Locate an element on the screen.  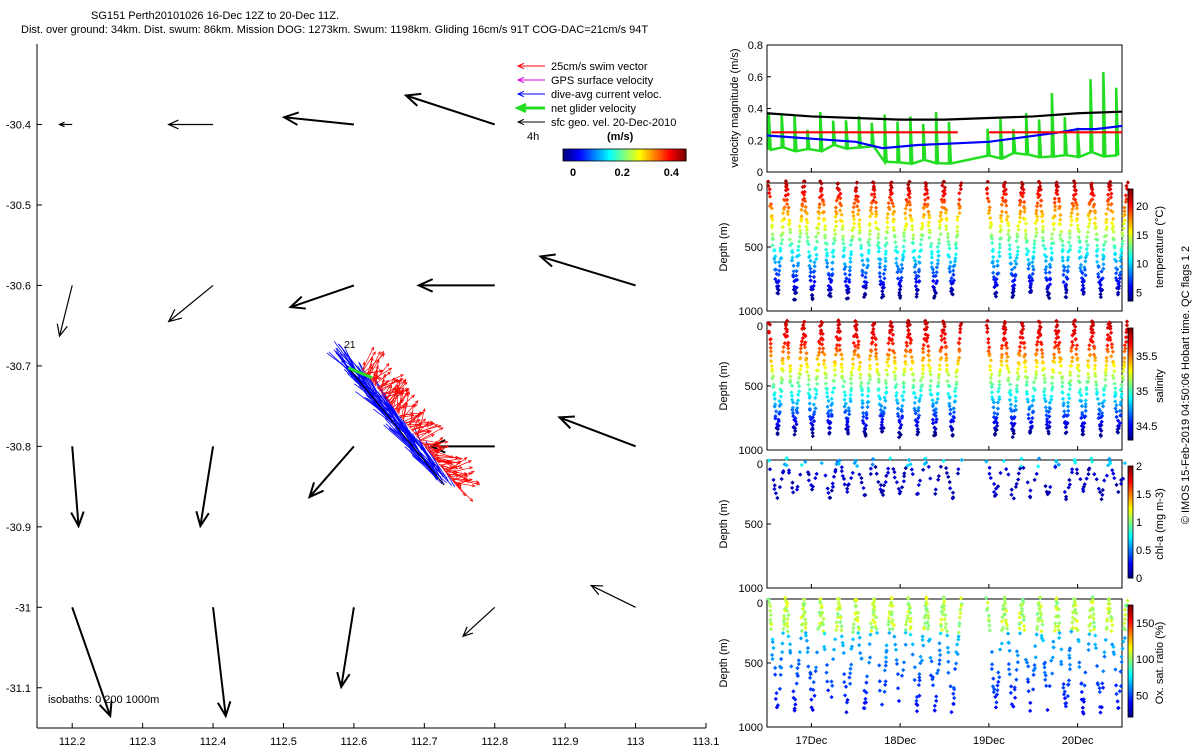
map-y-tick-label: -30.5 is located at coordinates (18, 206).